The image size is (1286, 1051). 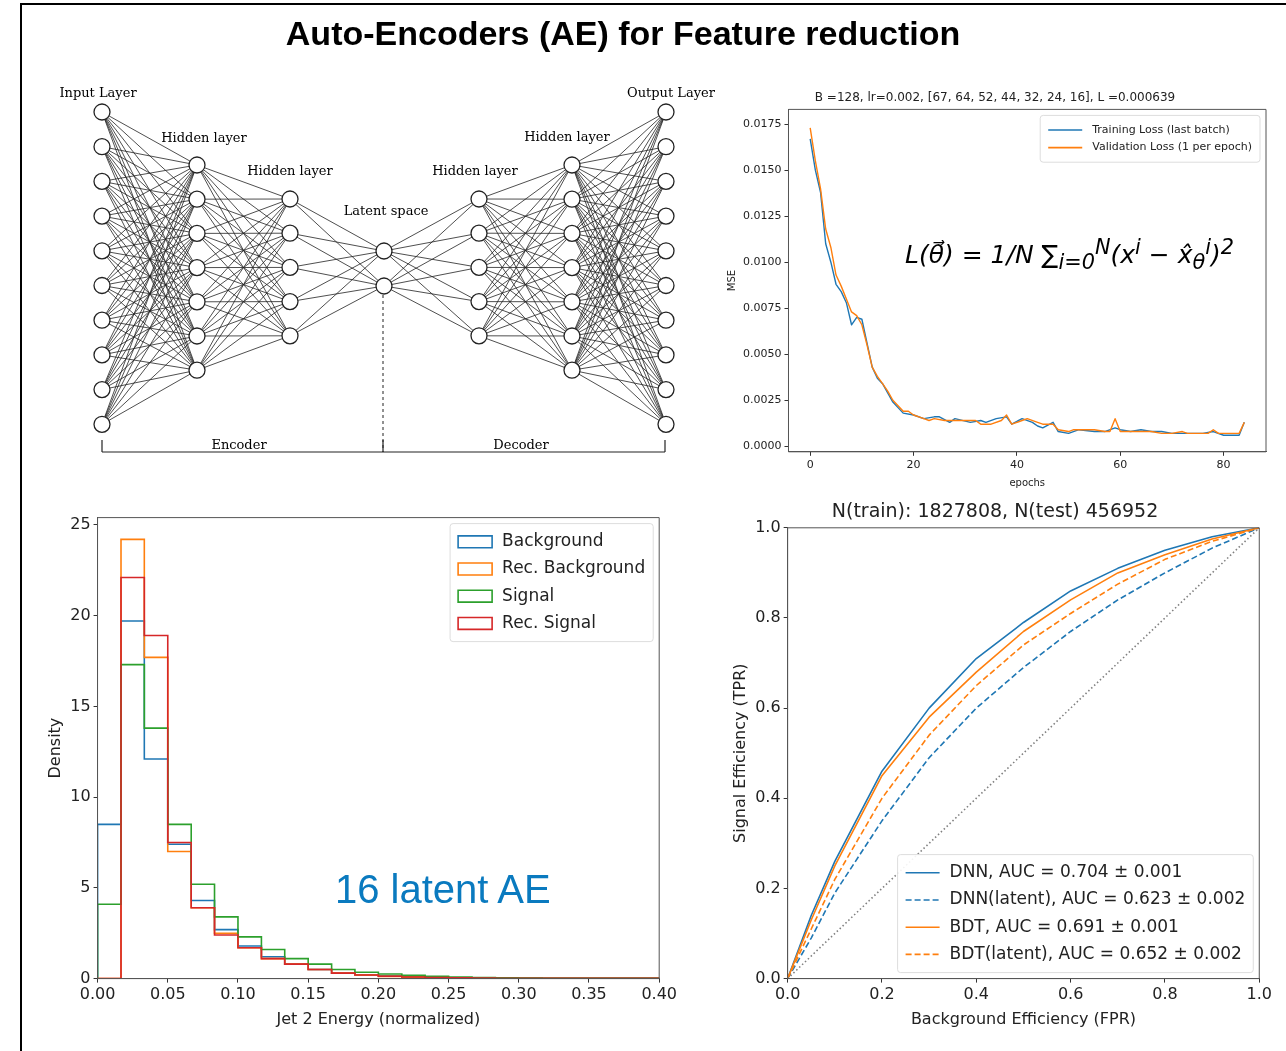 I want to click on x-tick-label: 0.05, so click(x=167, y=994).